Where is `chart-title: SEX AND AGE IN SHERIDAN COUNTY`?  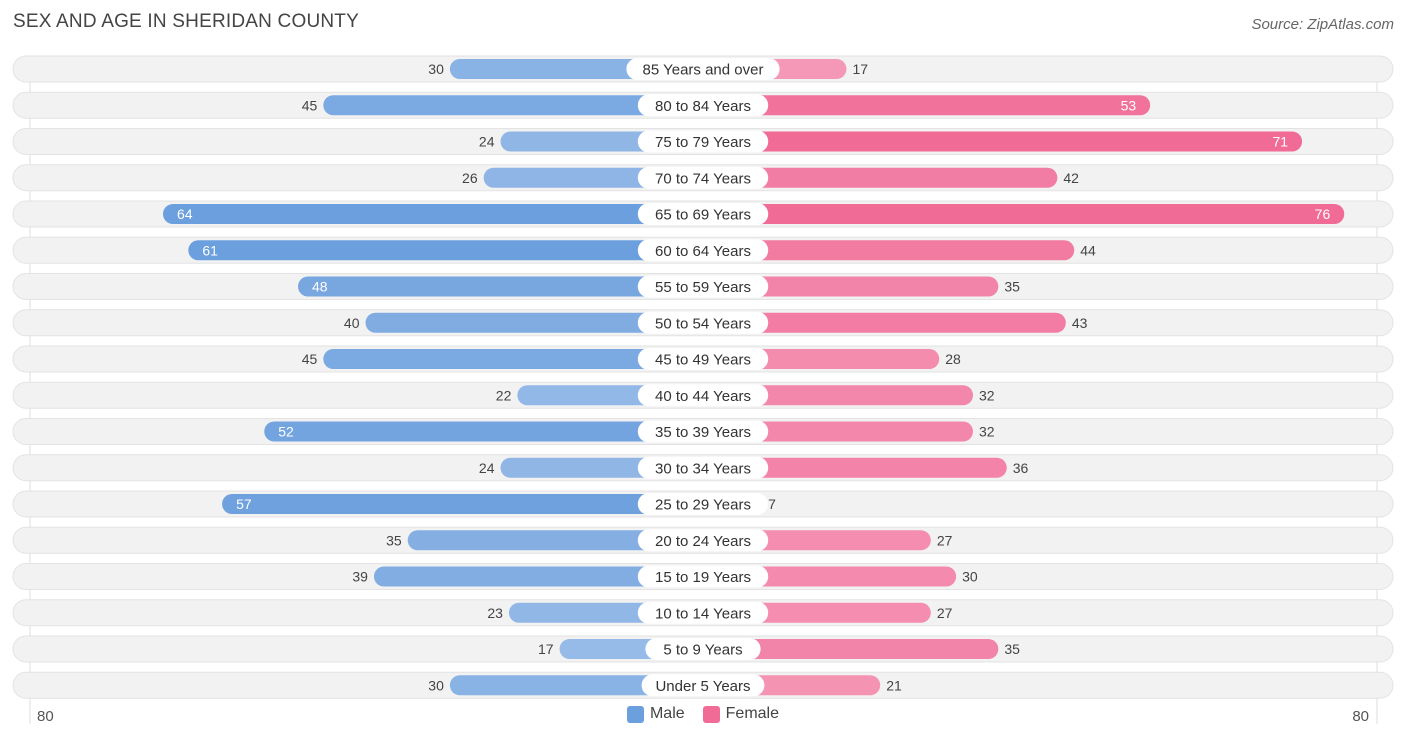 chart-title: SEX AND AGE IN SHERIDAN COUNTY is located at coordinates (186, 21).